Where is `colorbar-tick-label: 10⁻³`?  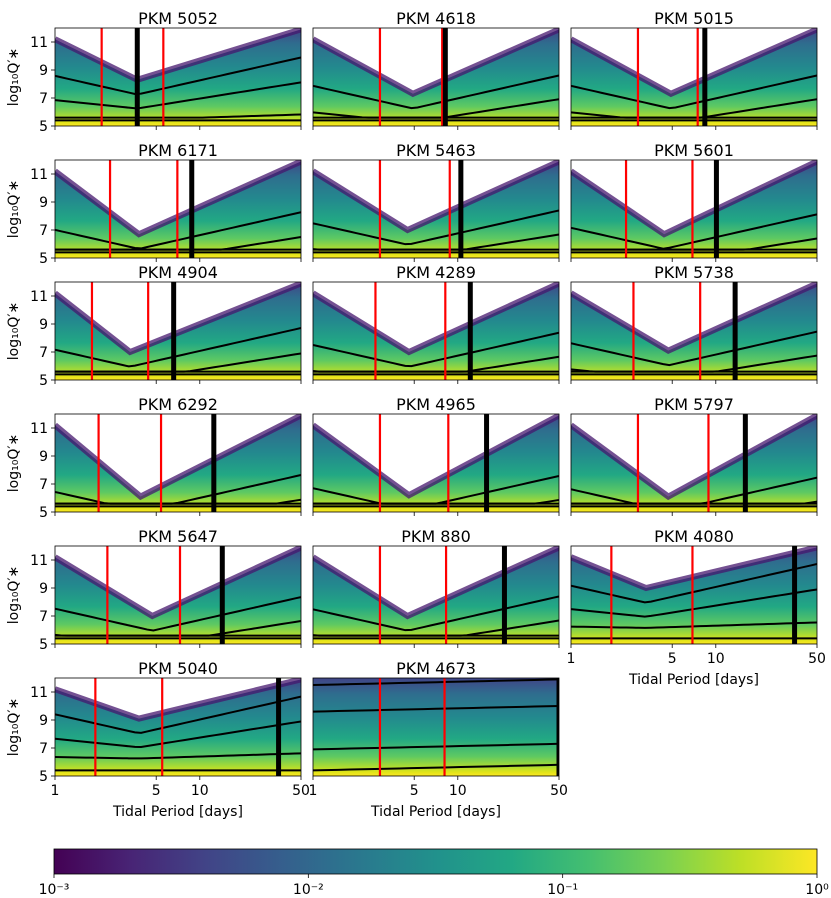 colorbar-tick-label: 10⁻³ is located at coordinates (54, 890).